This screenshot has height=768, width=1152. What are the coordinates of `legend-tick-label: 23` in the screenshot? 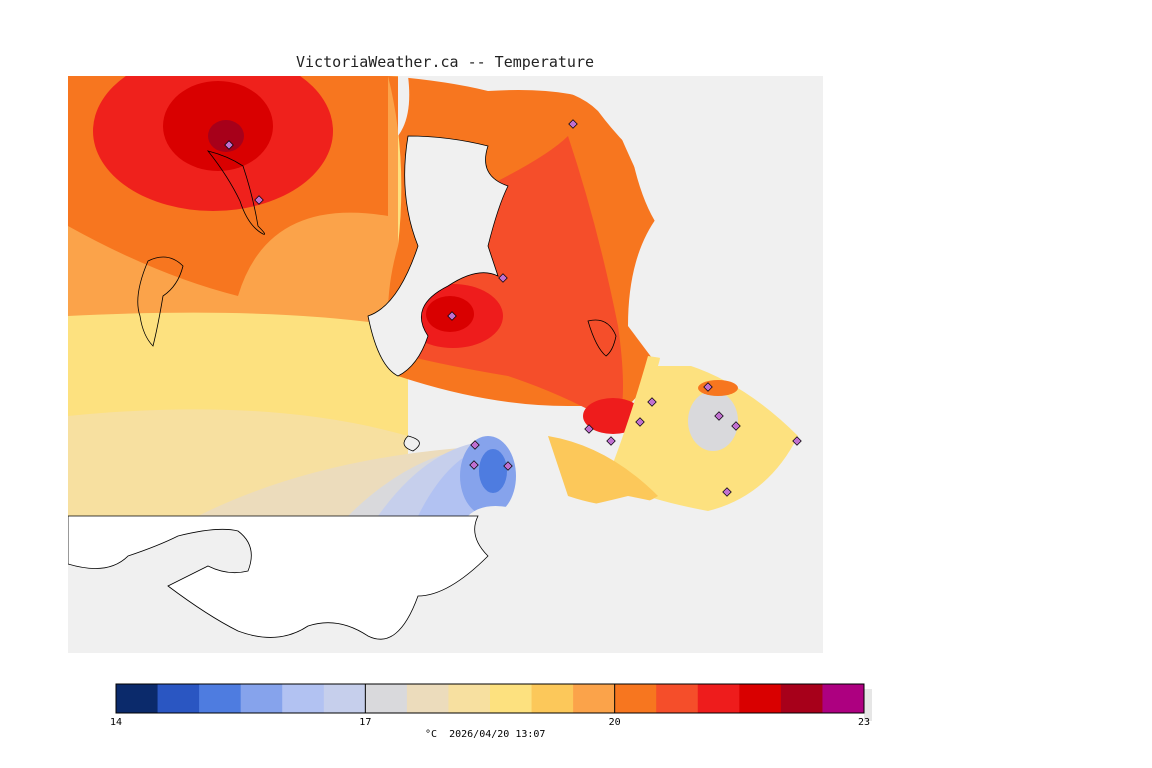 It's located at (864, 722).